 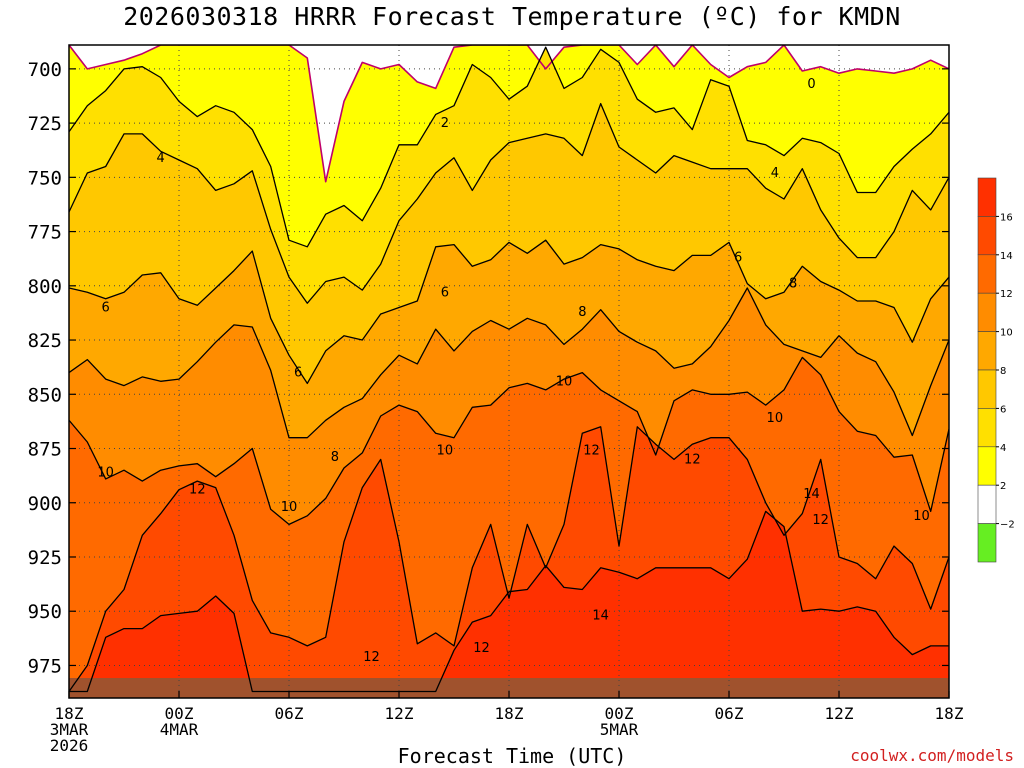 I want to click on x-axis-title: Forecast Time (UTC), so click(x=512, y=756).